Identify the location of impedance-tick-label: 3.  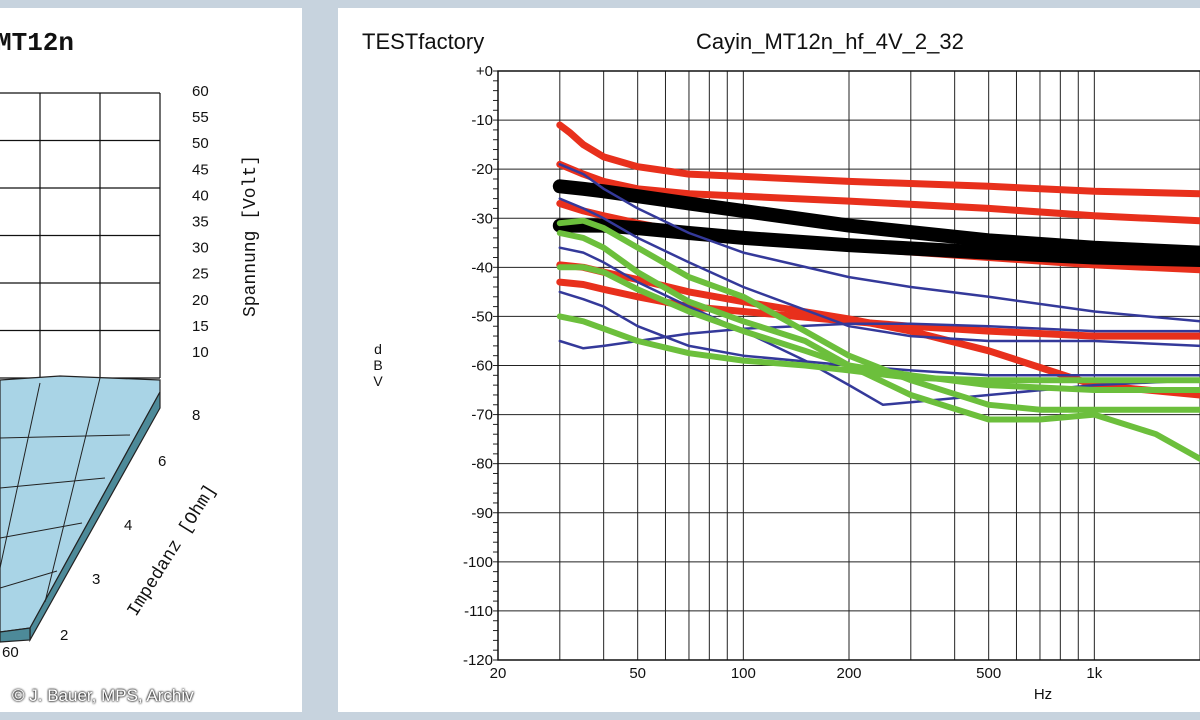
(96, 579).